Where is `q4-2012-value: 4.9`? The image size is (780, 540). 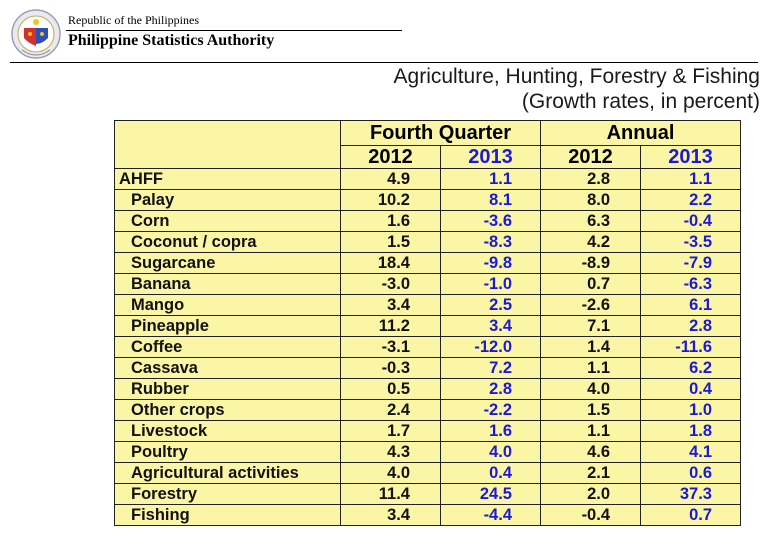
q4-2012-value: 4.9 is located at coordinates (390, 179).